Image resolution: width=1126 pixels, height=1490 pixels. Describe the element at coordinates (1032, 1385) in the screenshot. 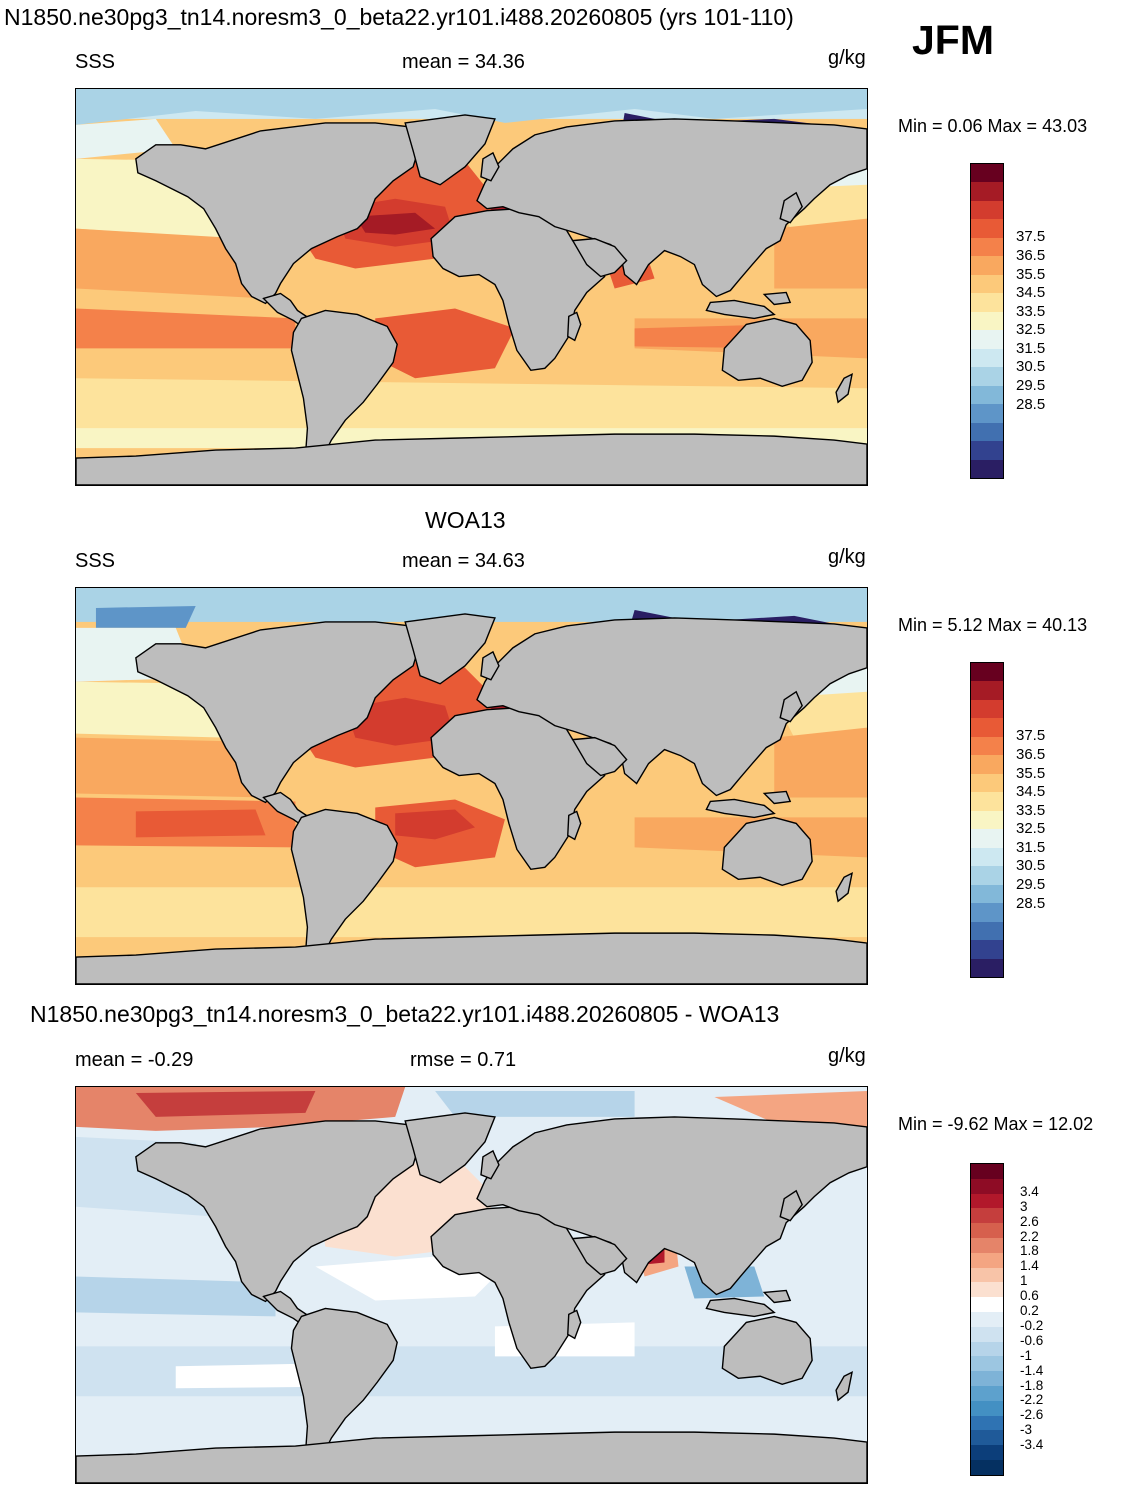

I see `colorbar-tick-label: -1.8` at that location.